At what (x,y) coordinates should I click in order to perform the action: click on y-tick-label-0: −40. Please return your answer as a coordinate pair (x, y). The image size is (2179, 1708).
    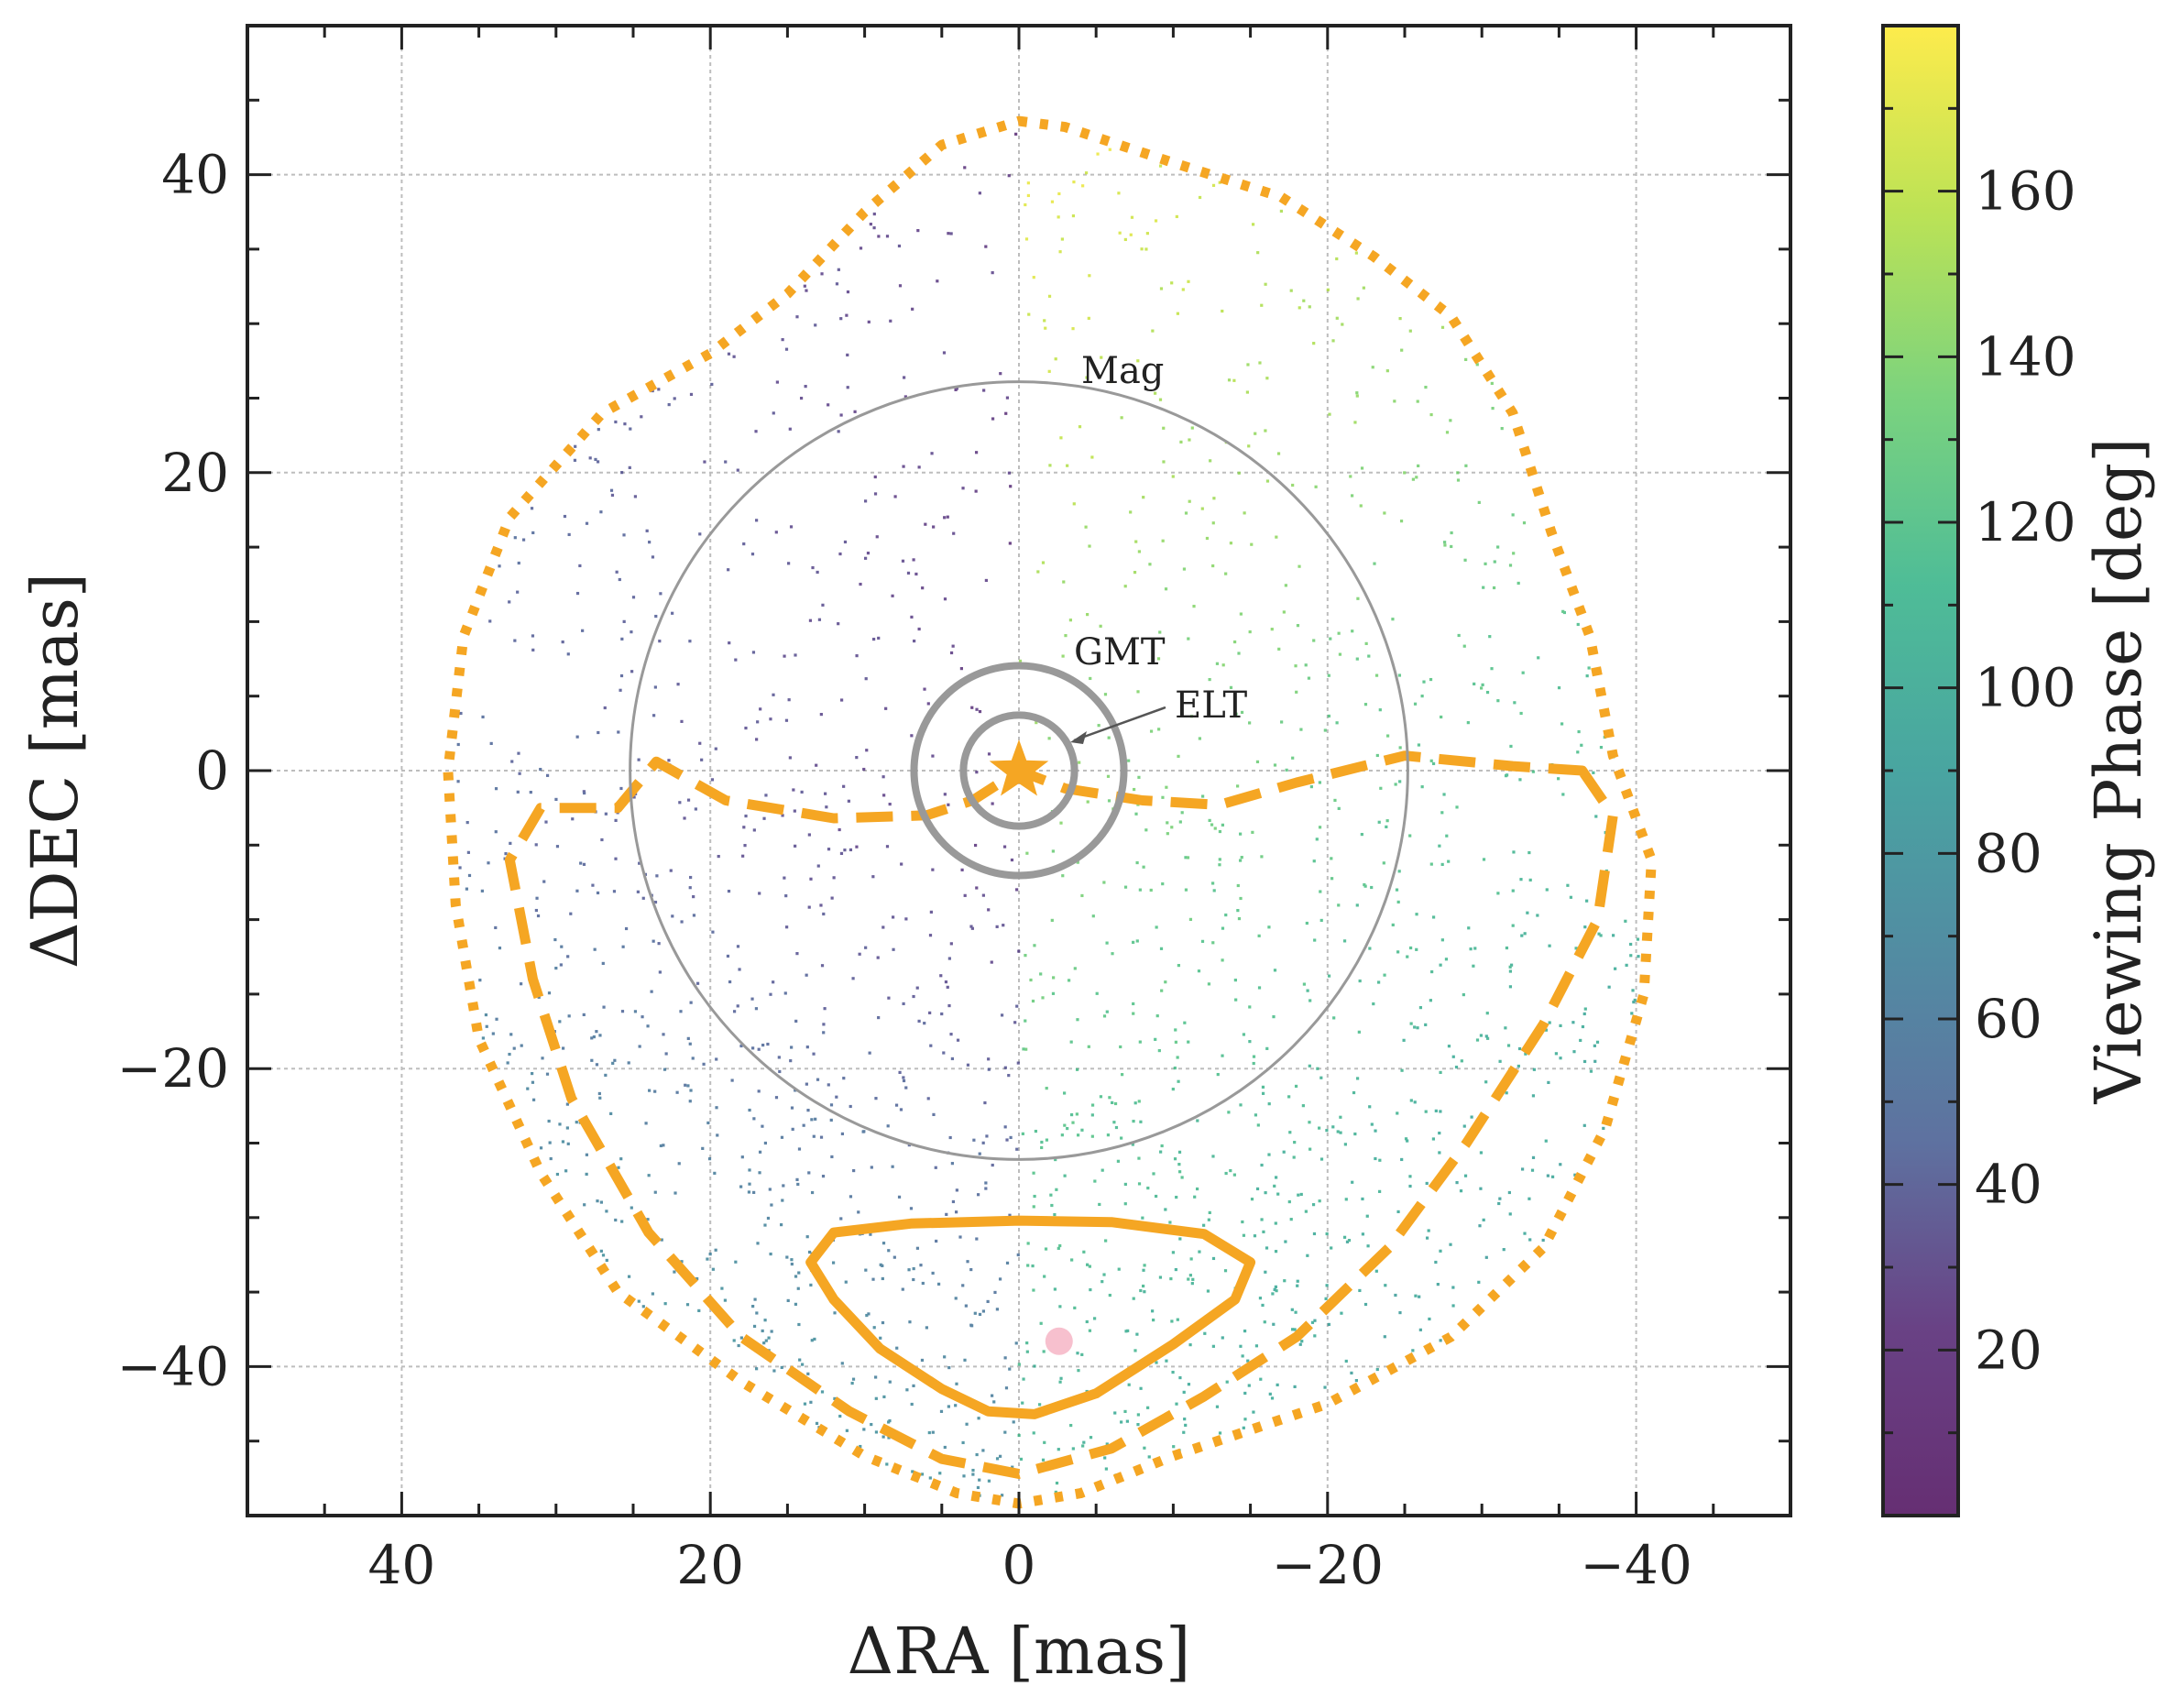
    Looking at the image, I should click on (173, 1366).